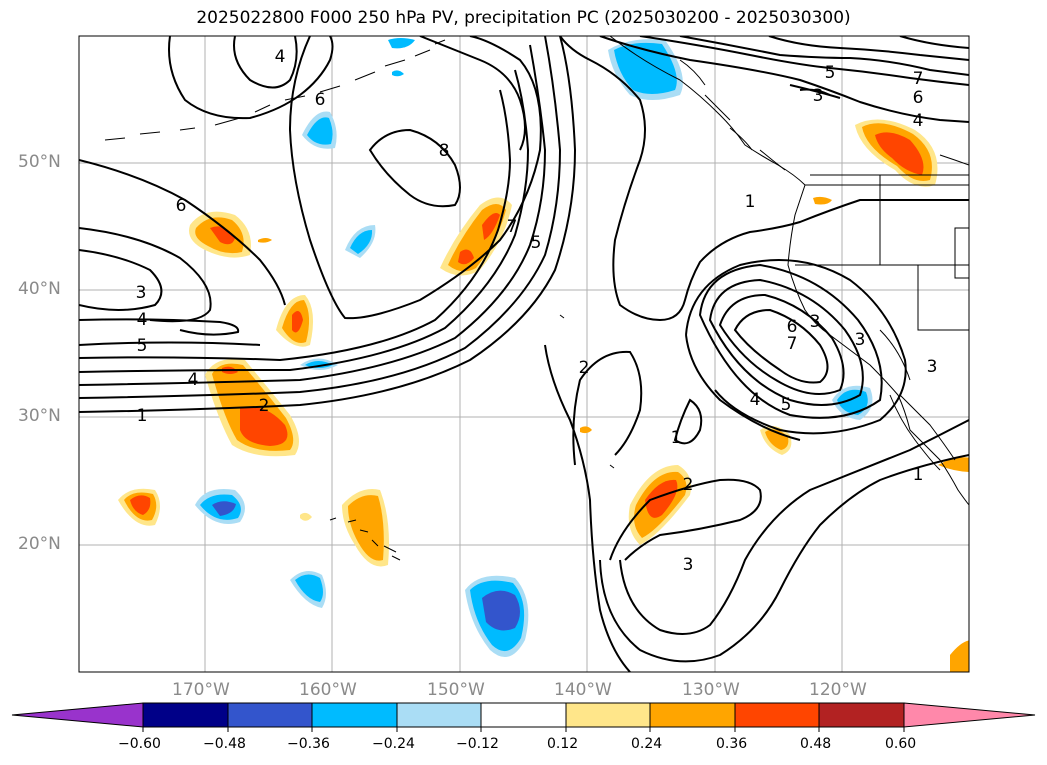 This screenshot has height=765, width=1047. What do you see at coordinates (201, 690) in the screenshot?
I see `lon-label-170w: 170°W` at bounding box center [201, 690].